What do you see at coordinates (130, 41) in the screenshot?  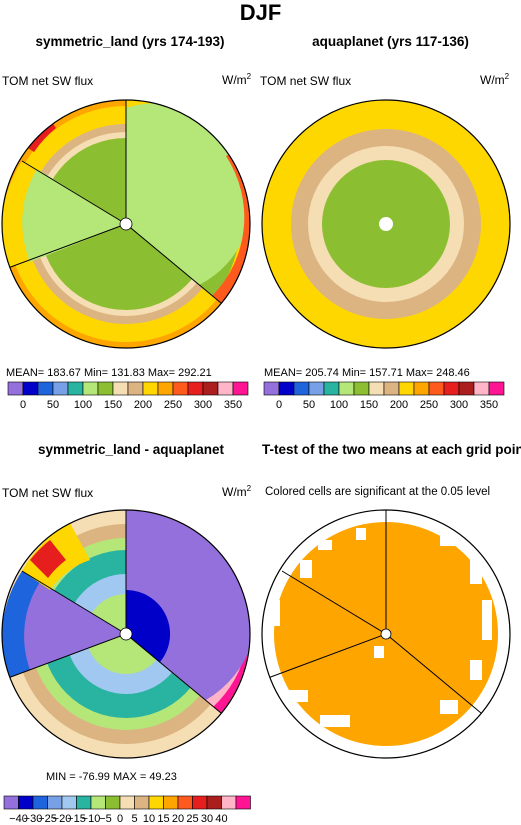 I see `panel1-title: symmetric_land (yrs 174-193)` at bounding box center [130, 41].